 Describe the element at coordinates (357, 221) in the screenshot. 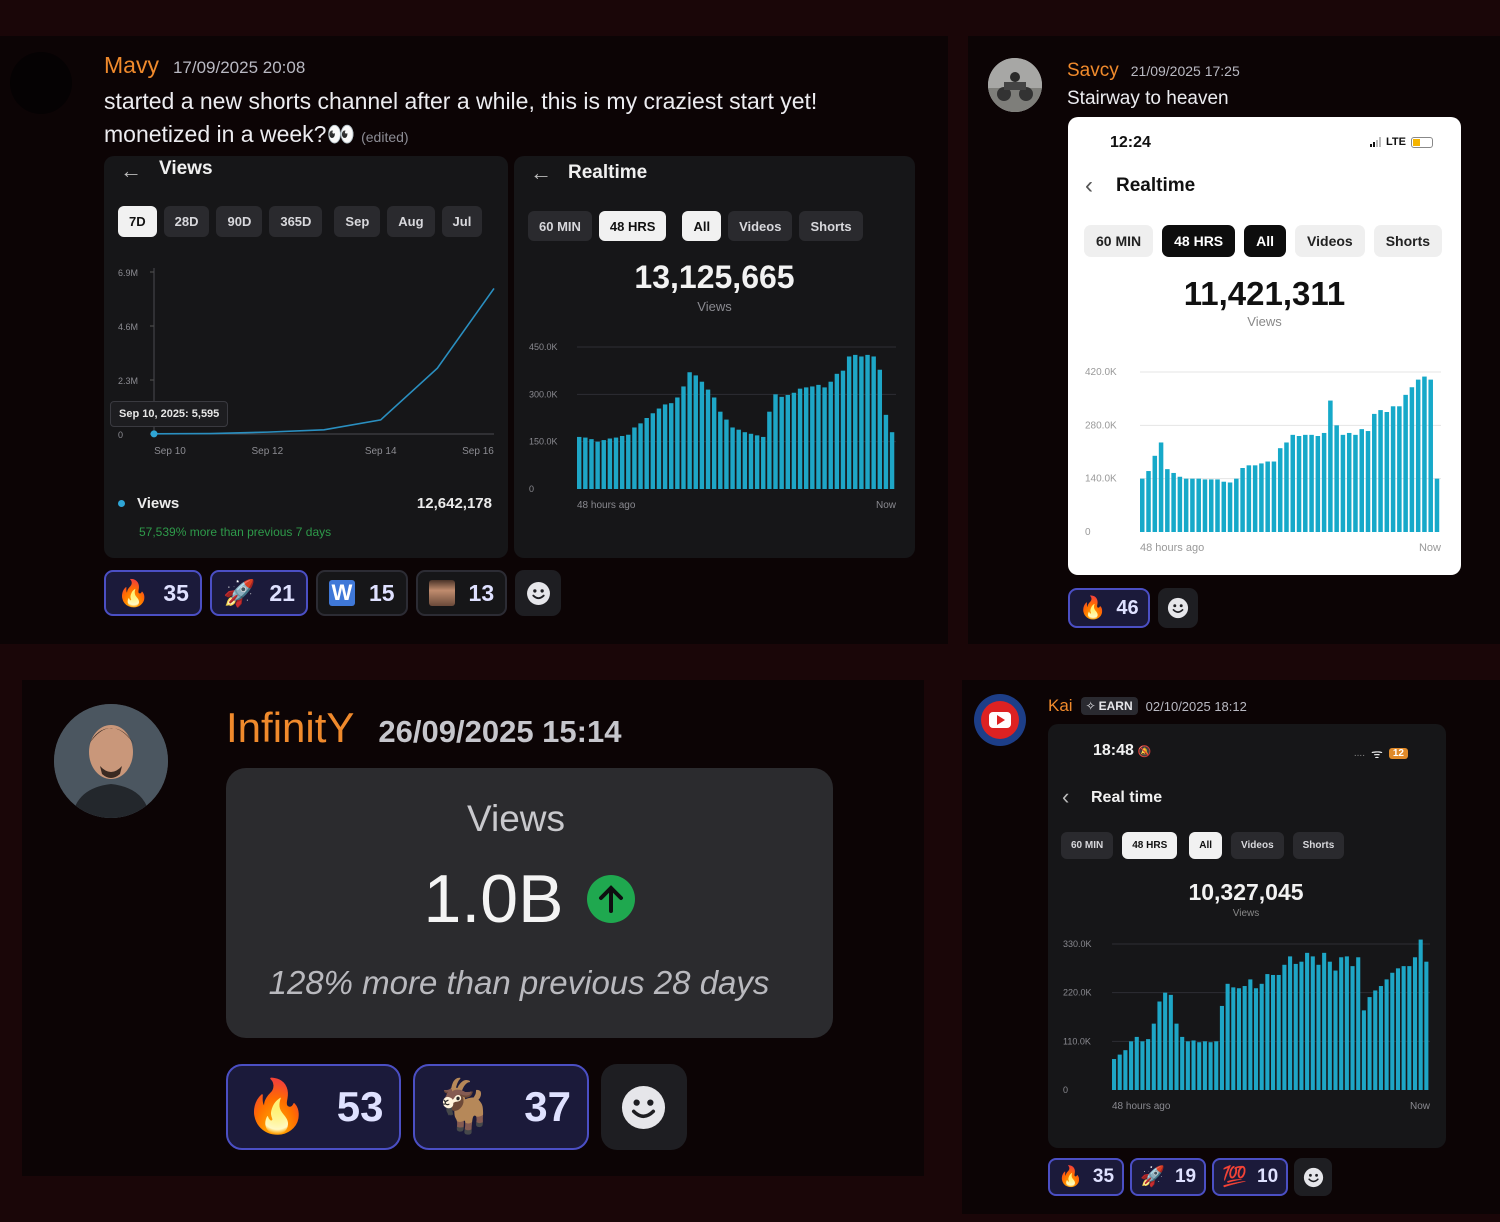

I see `range-tab-sep: Sep` at that location.